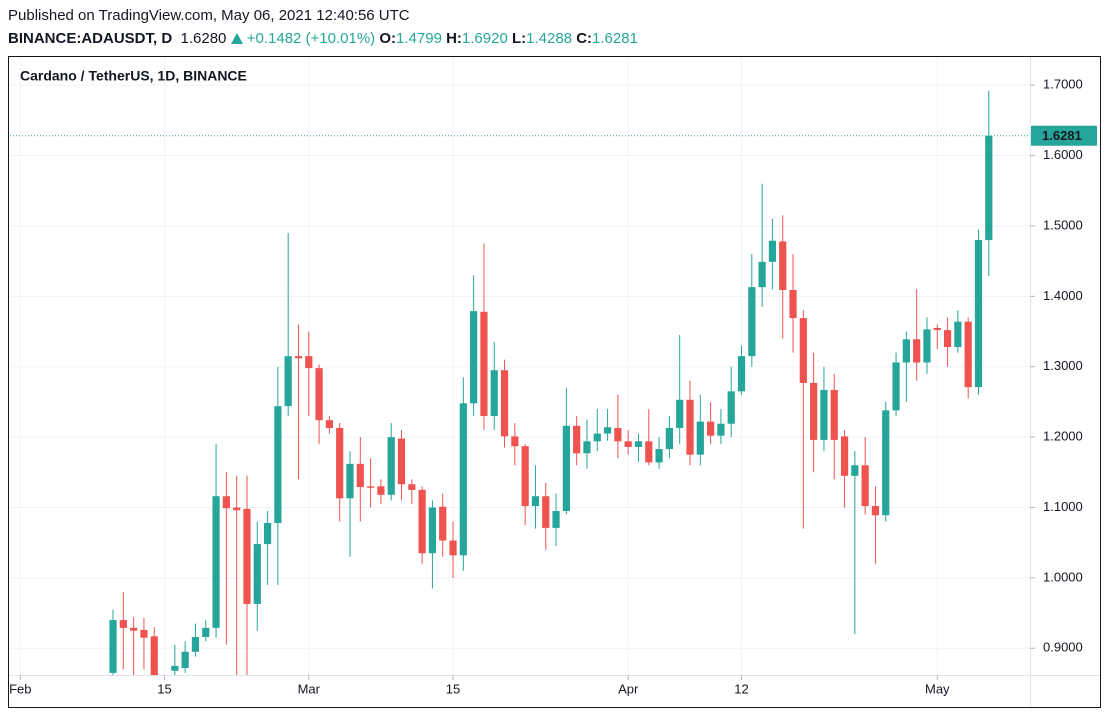 This screenshot has height=717, width=1109. Describe the element at coordinates (628, 688) in the screenshot. I see `x-tick-label: Apr` at that location.